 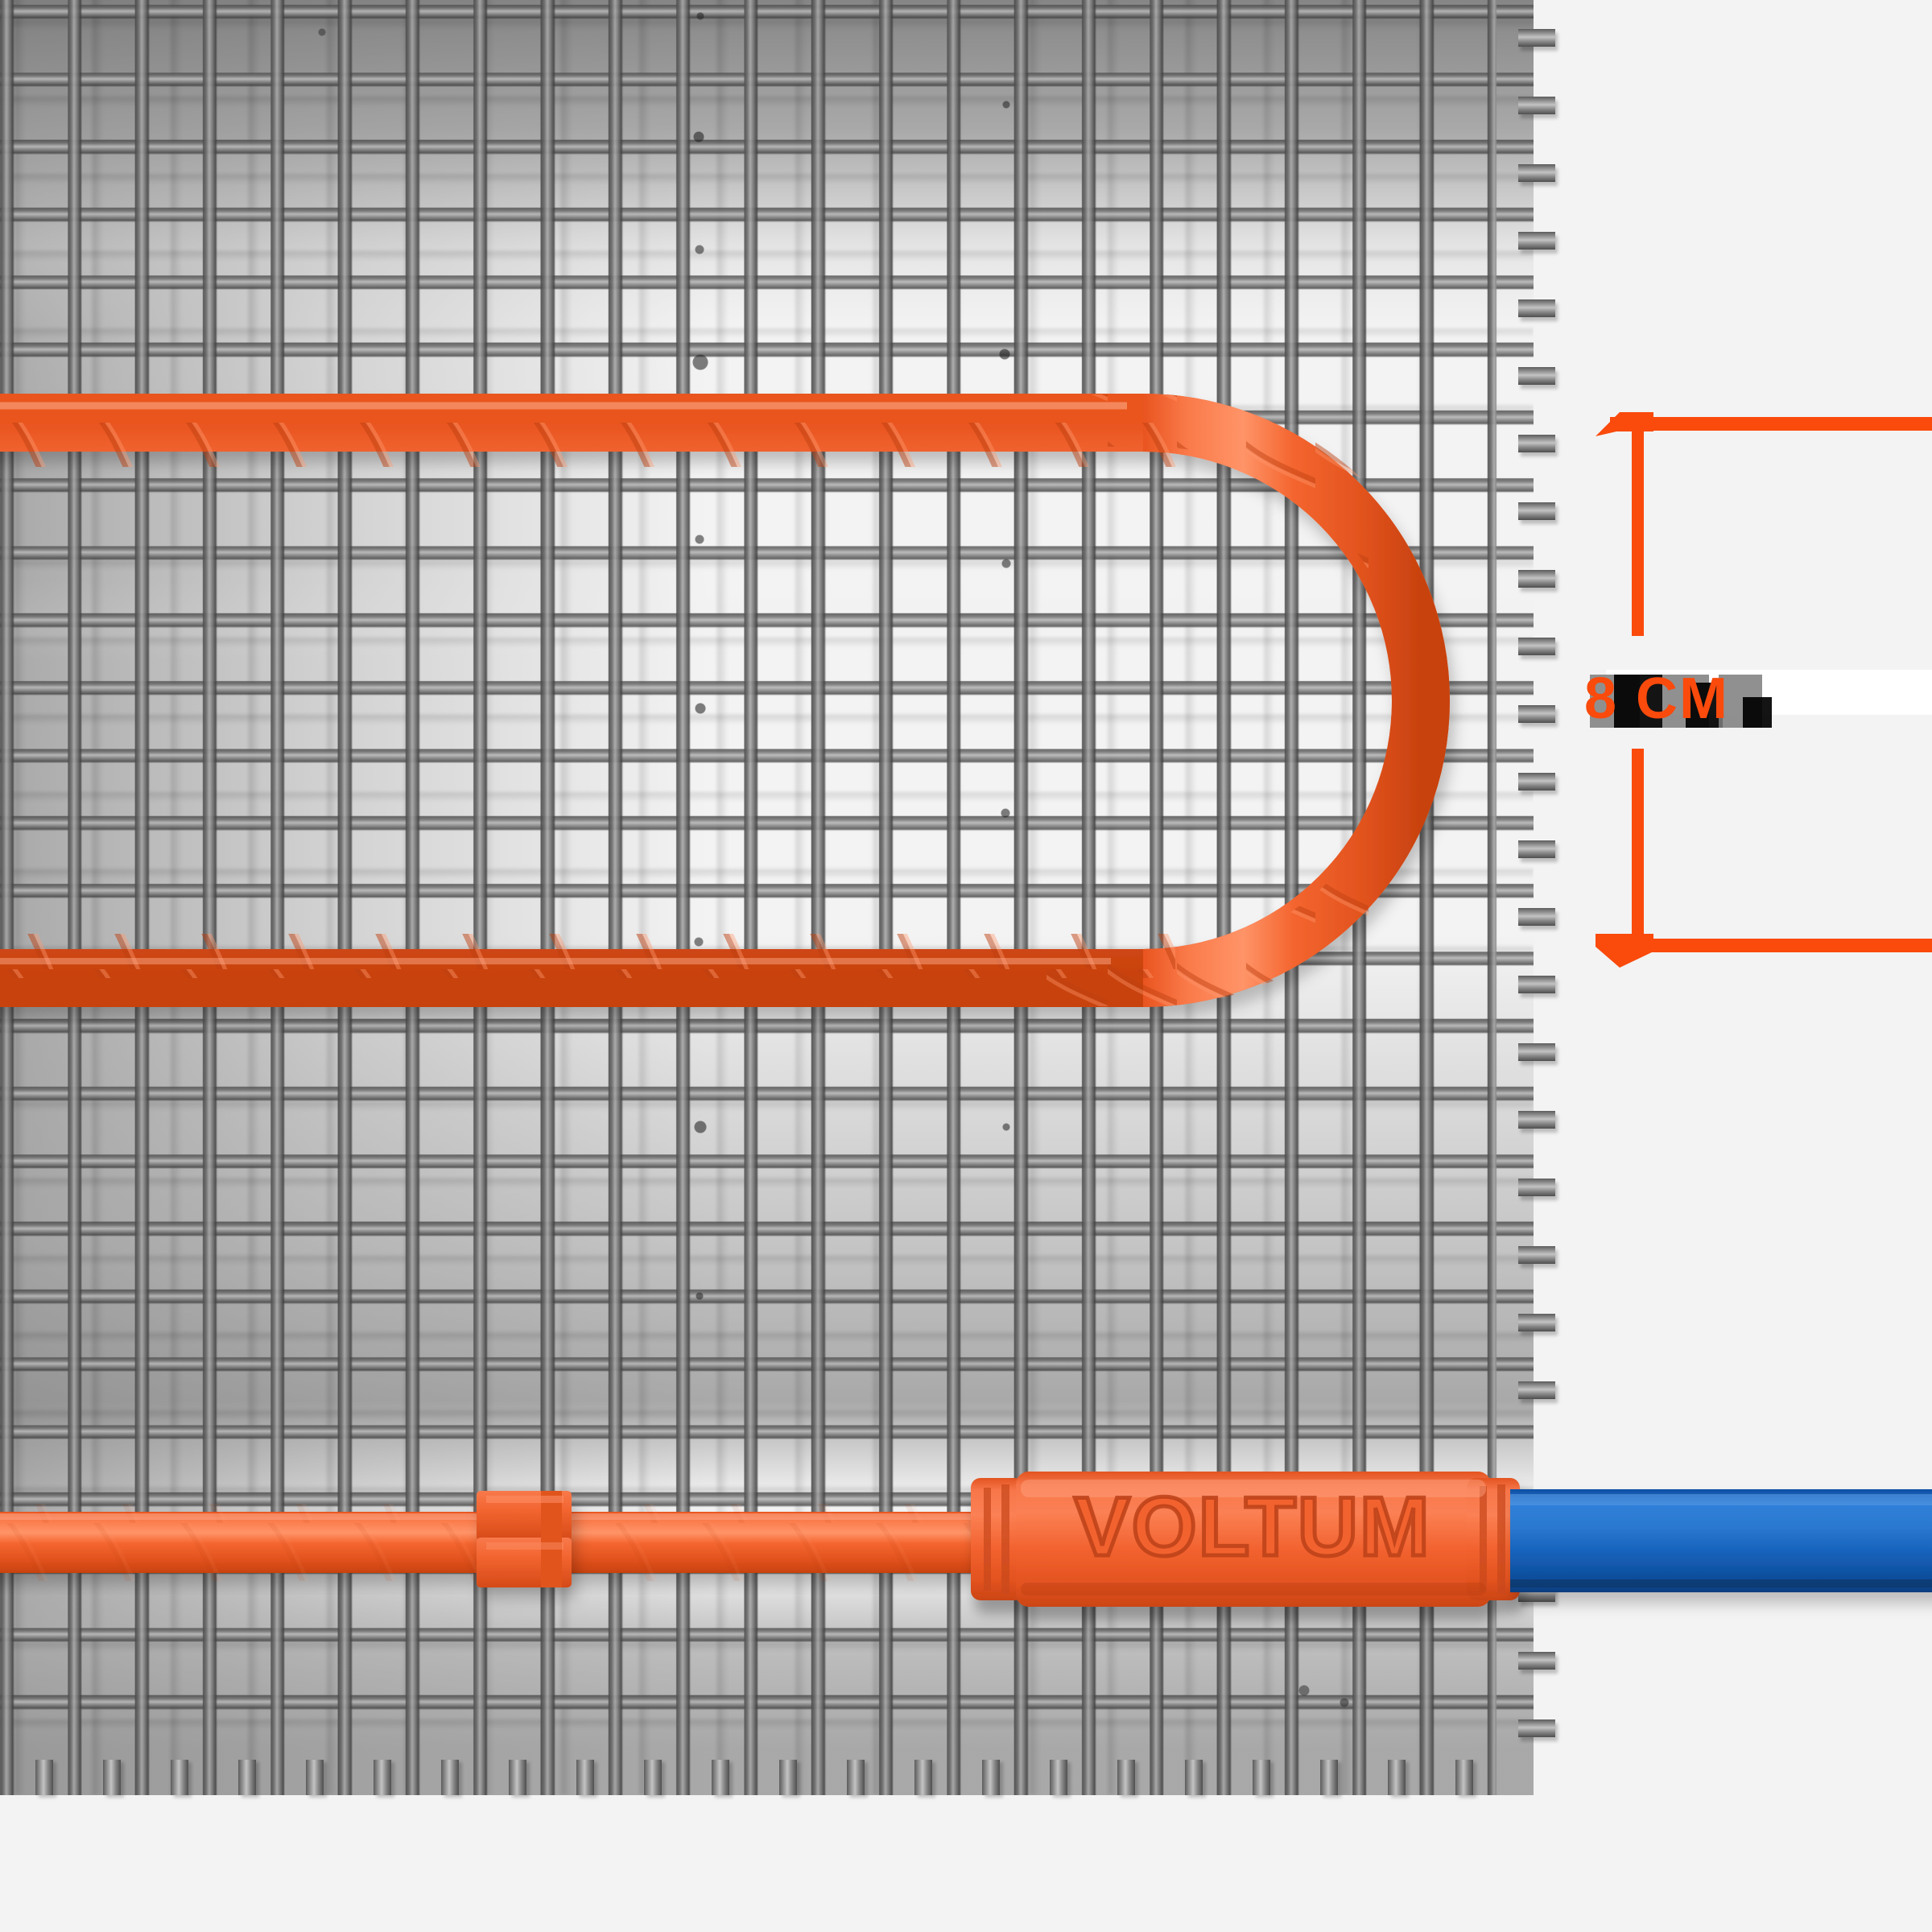 What do you see at coordinates (1624, 951) in the screenshot?
I see `dimension-bottom-arrowhead` at bounding box center [1624, 951].